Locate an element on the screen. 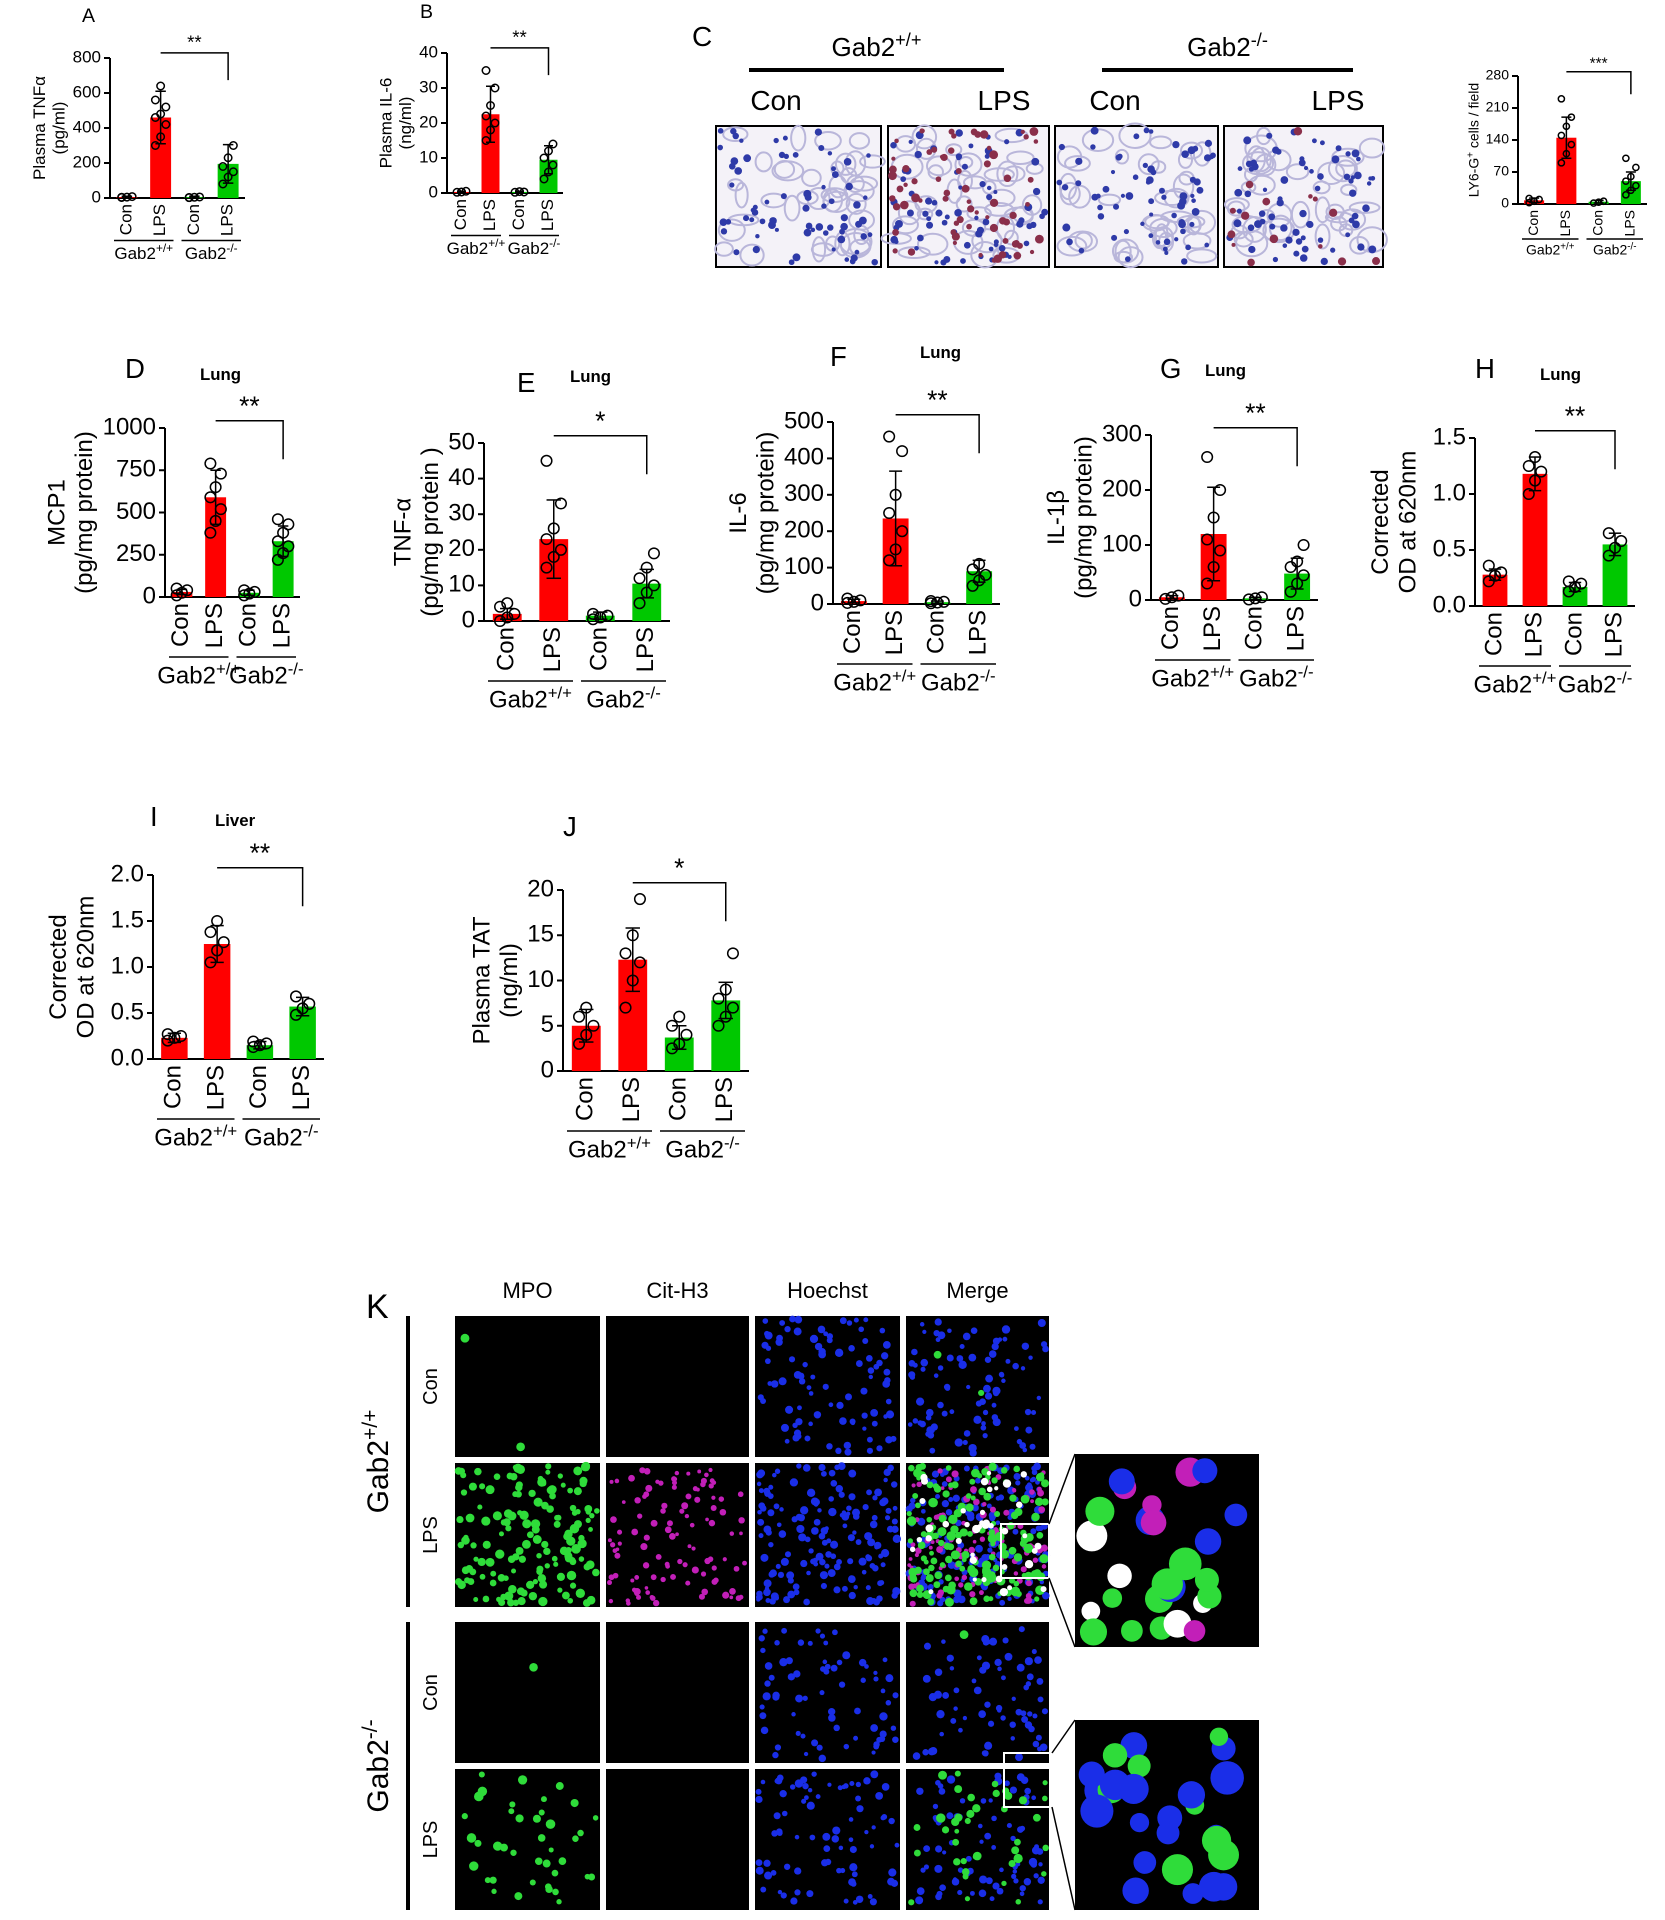  text-part: -/- is located at coordinates (732, 1142).